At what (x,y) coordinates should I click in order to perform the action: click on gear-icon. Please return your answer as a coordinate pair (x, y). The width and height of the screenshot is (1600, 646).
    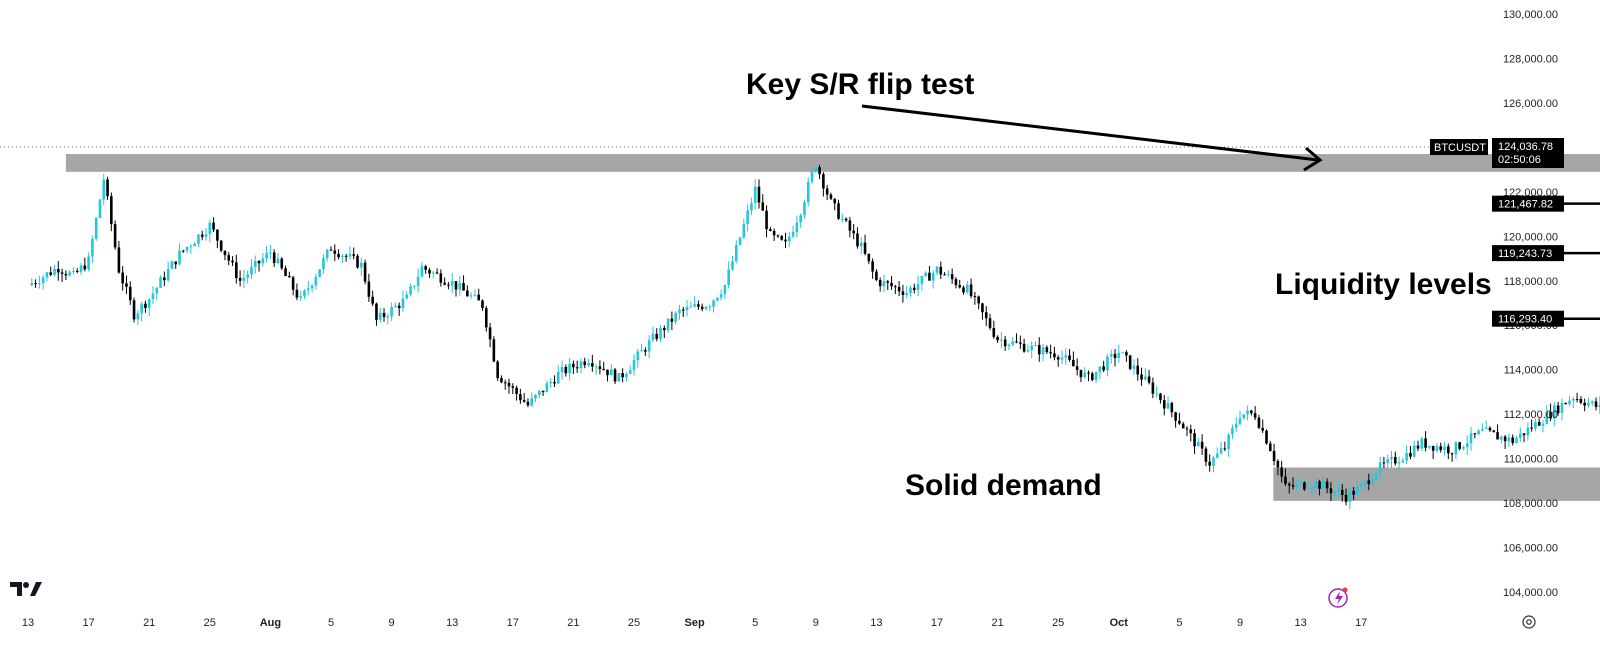
    Looking at the image, I should click on (1529, 622).